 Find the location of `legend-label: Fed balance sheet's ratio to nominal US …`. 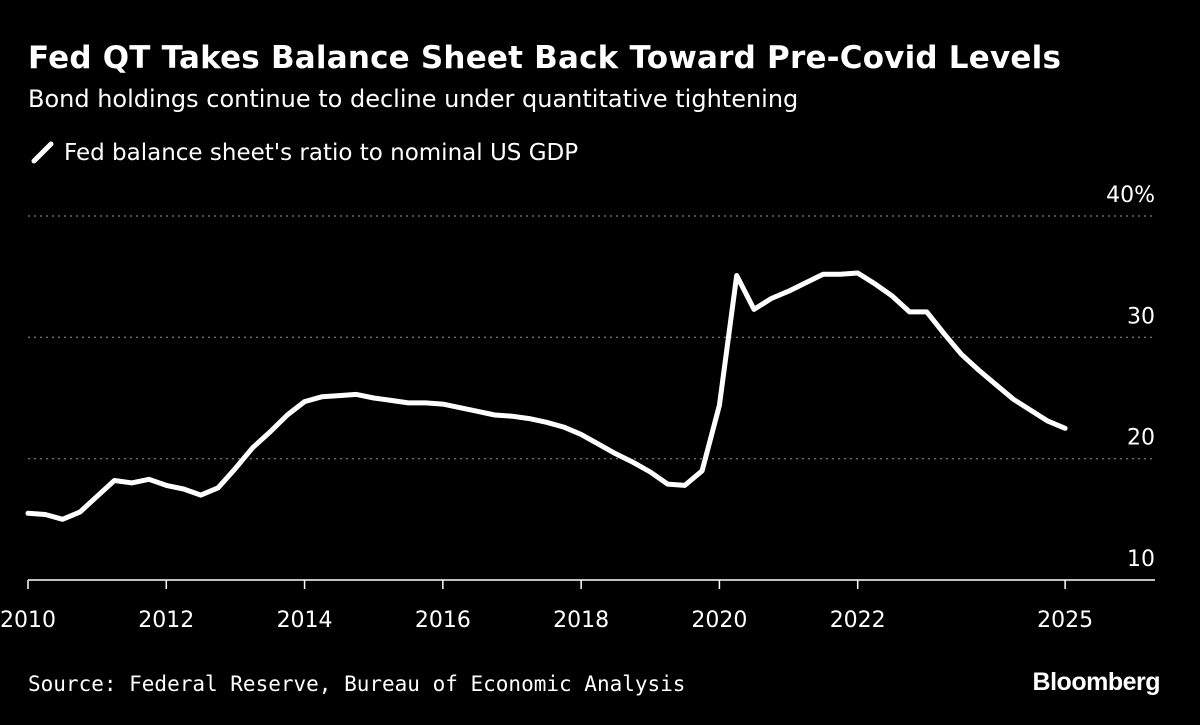

legend-label: Fed balance sheet's ratio to nominal US … is located at coordinates (321, 153).